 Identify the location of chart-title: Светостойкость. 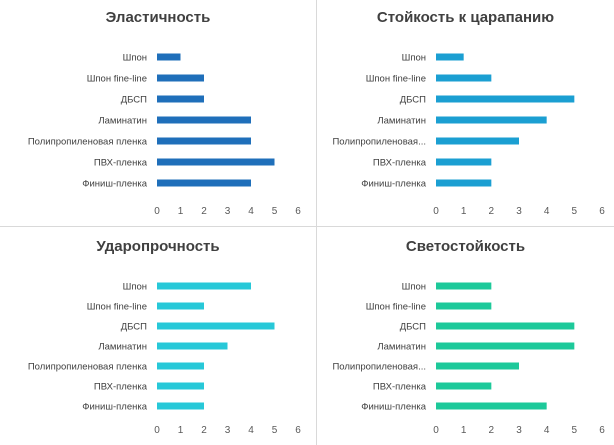
(465, 246).